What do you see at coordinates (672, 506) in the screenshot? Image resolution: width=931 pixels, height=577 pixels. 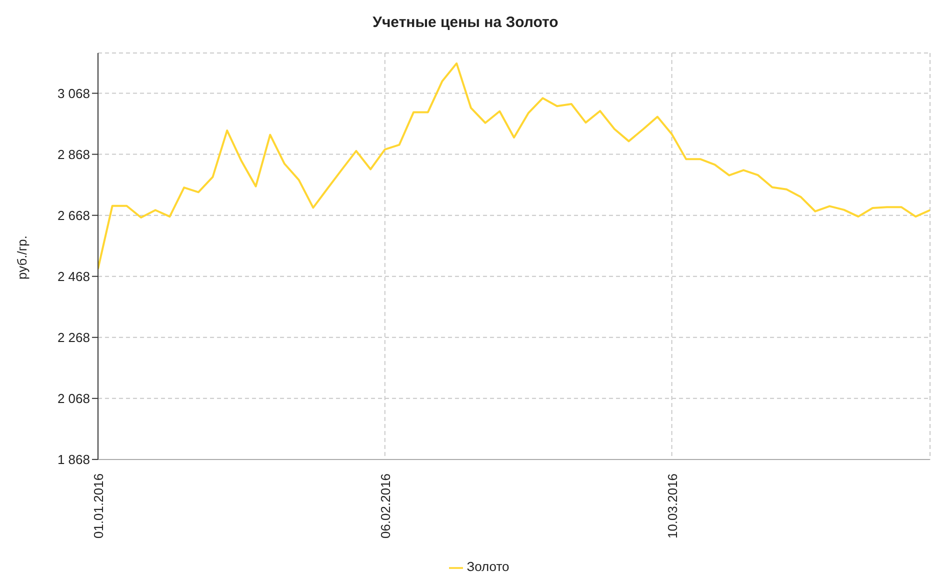 I see `x-tick-label: 10.03.2016` at bounding box center [672, 506].